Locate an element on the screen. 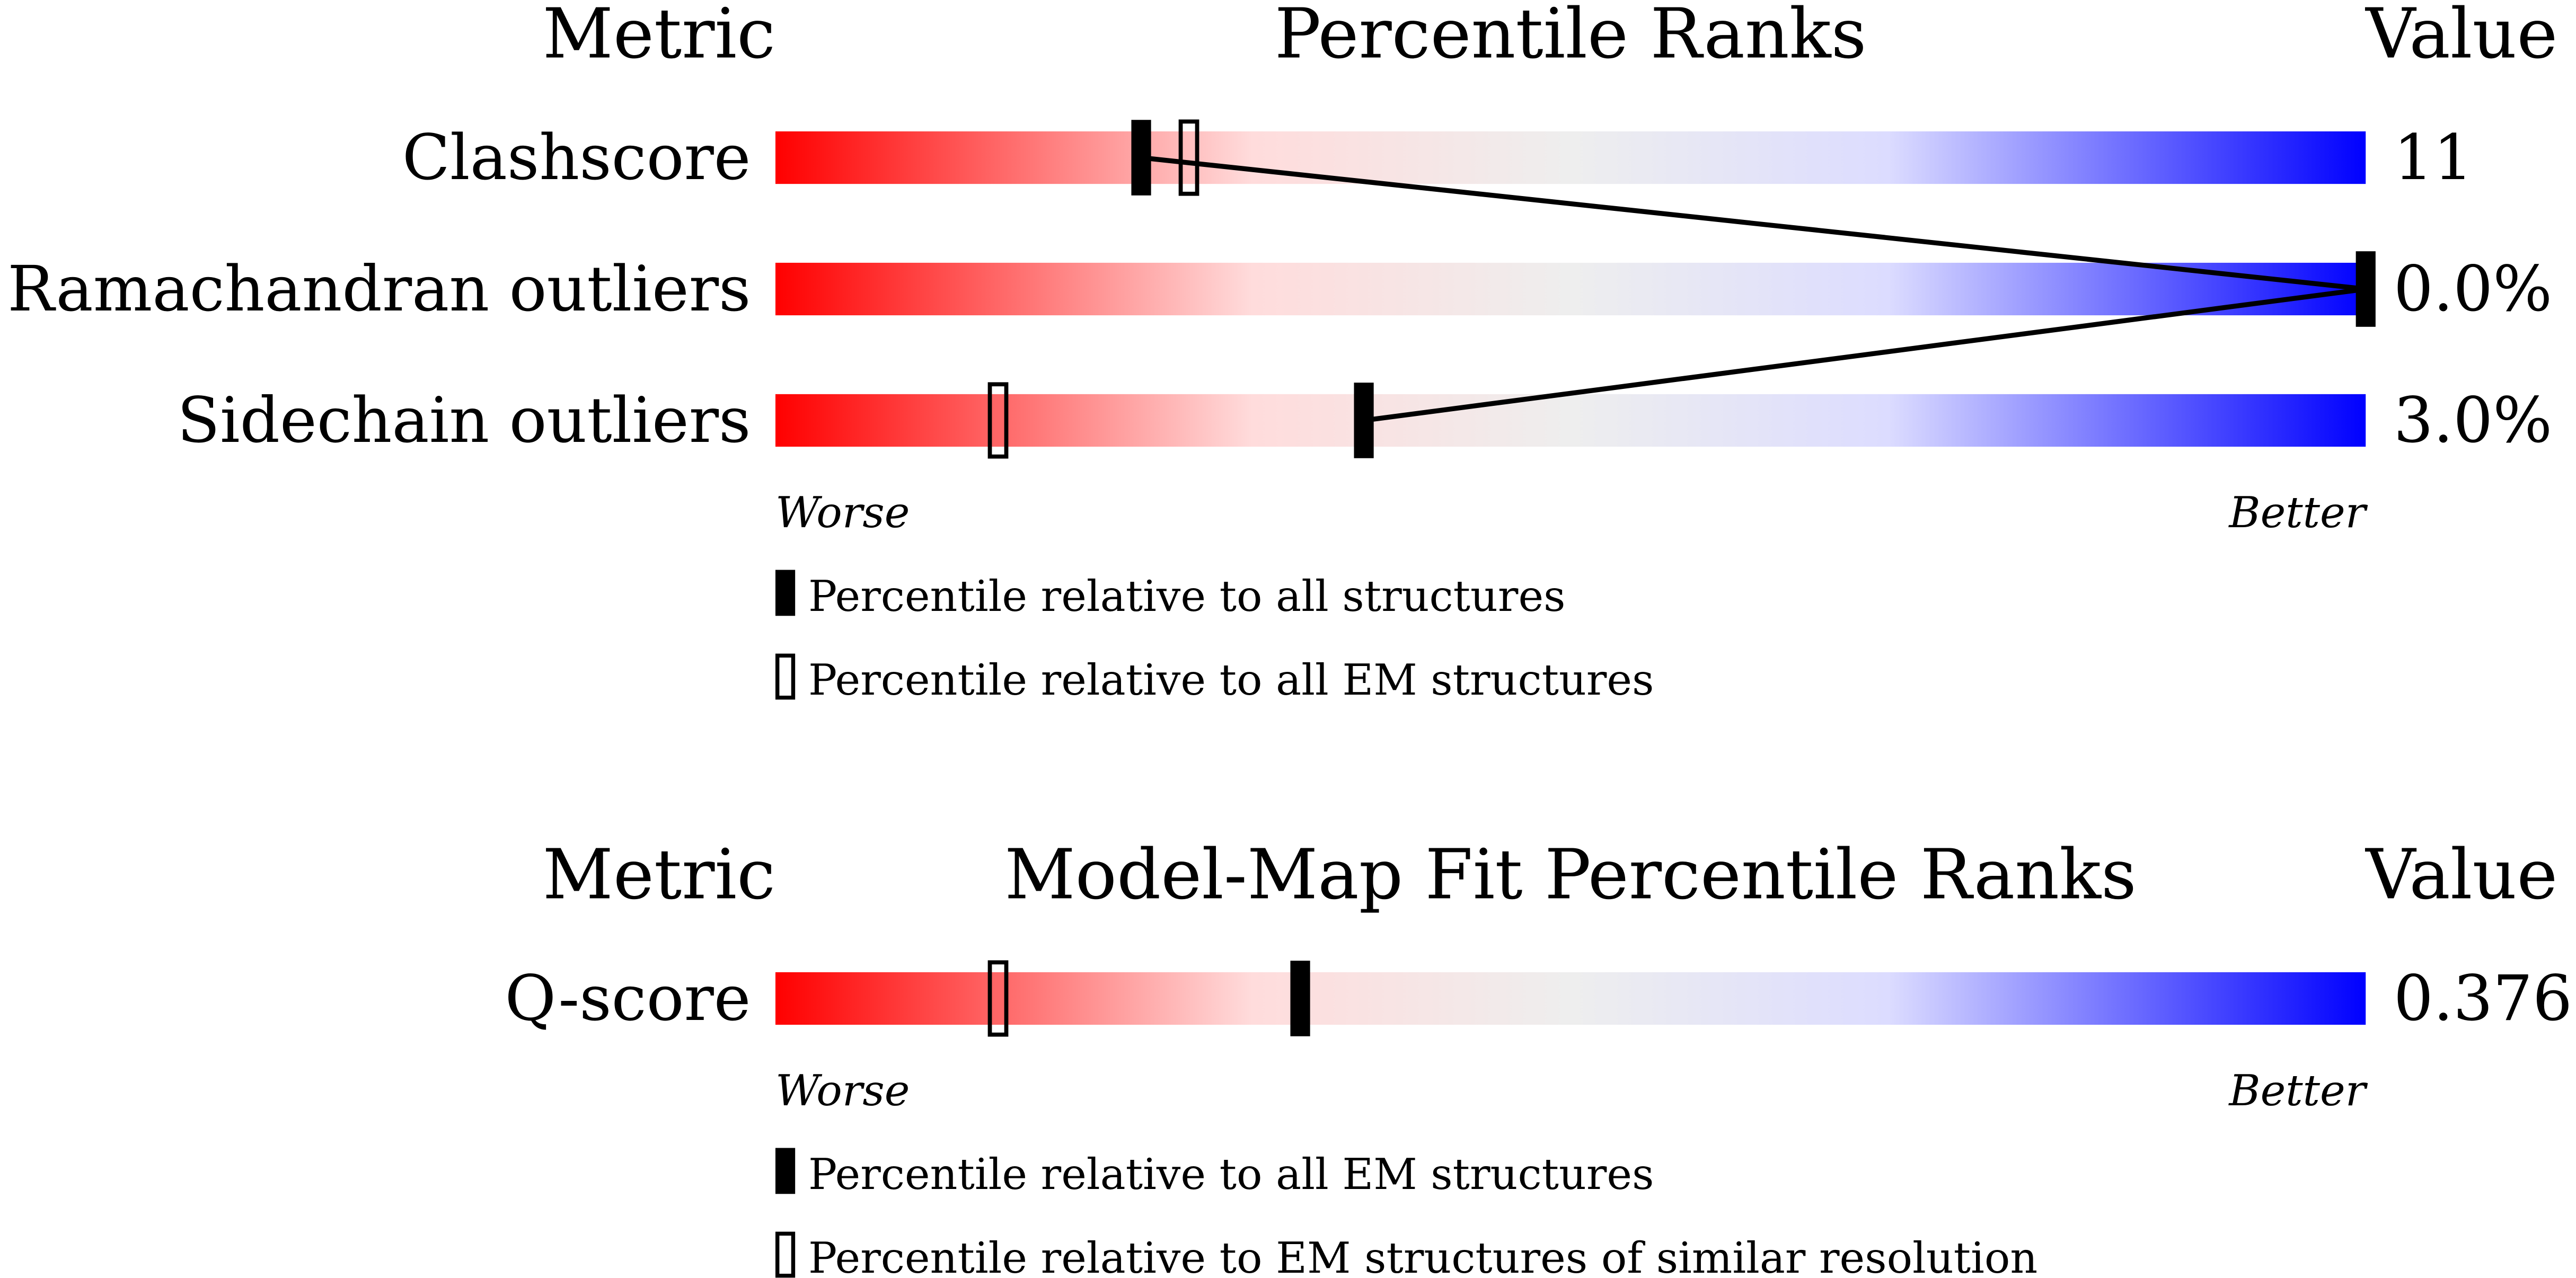 The image size is (2576, 1278). metric-value: 0.376 is located at coordinates (2483, 998).